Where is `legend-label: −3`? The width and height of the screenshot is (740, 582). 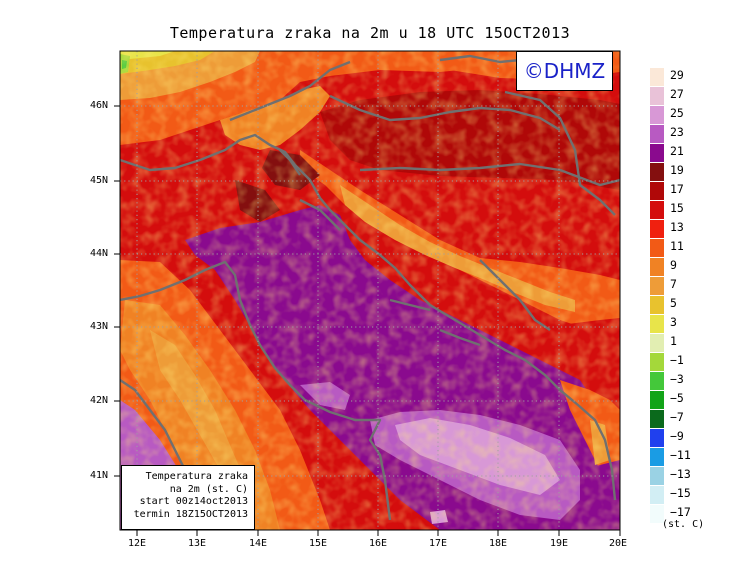
legend-label: −3 is located at coordinates (677, 379).